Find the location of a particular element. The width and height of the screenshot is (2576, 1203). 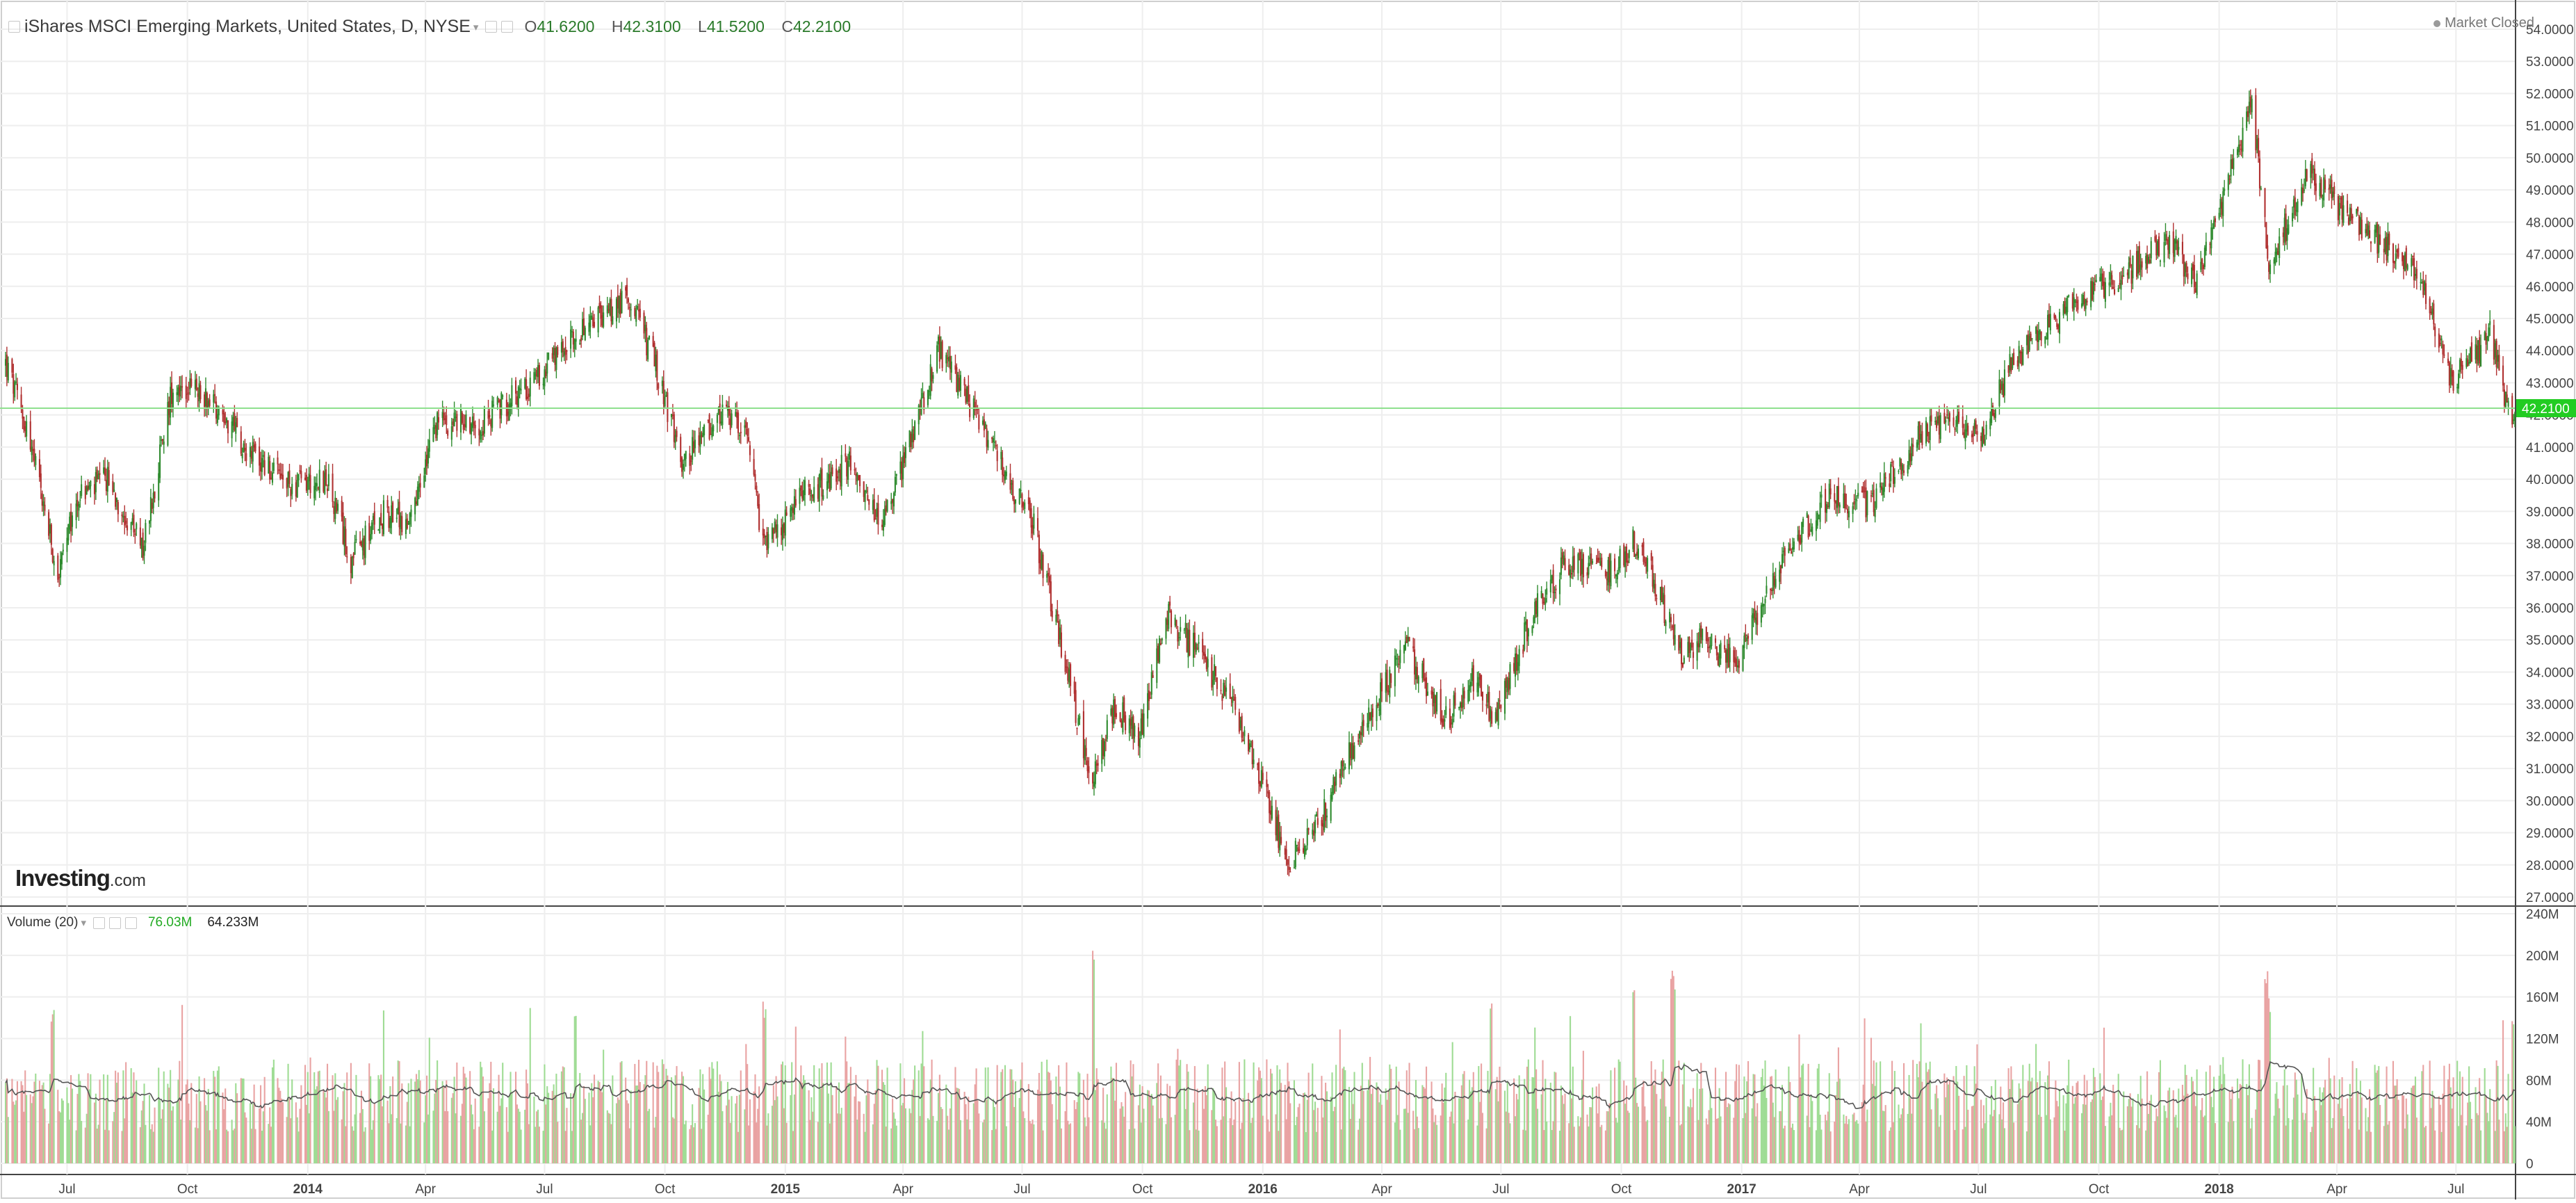

time-tick-label: Oct is located at coordinates (188, 1189).